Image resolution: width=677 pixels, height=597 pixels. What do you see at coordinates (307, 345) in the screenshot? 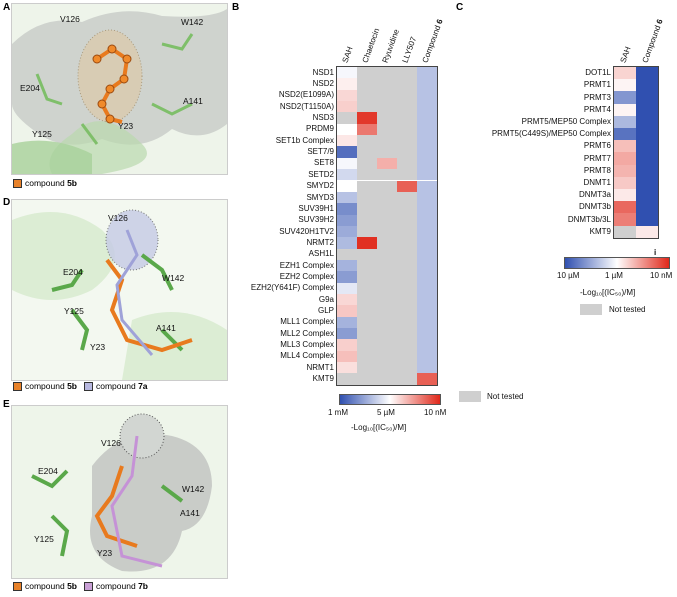
I see `row-label: MLL3 Complex` at bounding box center [307, 345].